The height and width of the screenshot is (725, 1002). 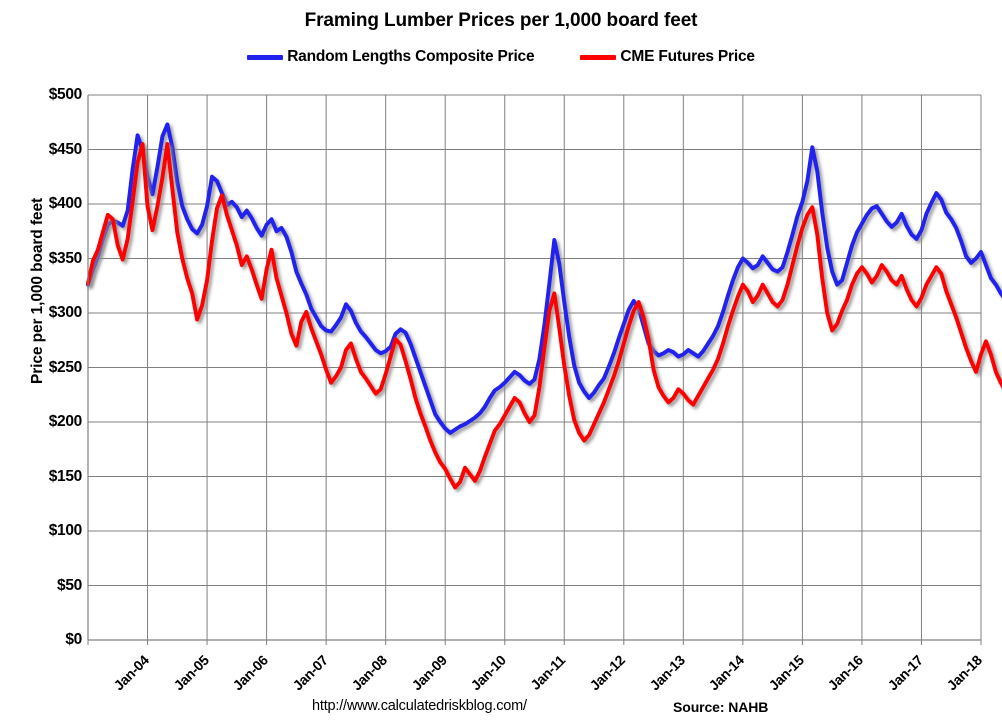 I want to click on y-tick-label: $500, so click(x=65, y=94).